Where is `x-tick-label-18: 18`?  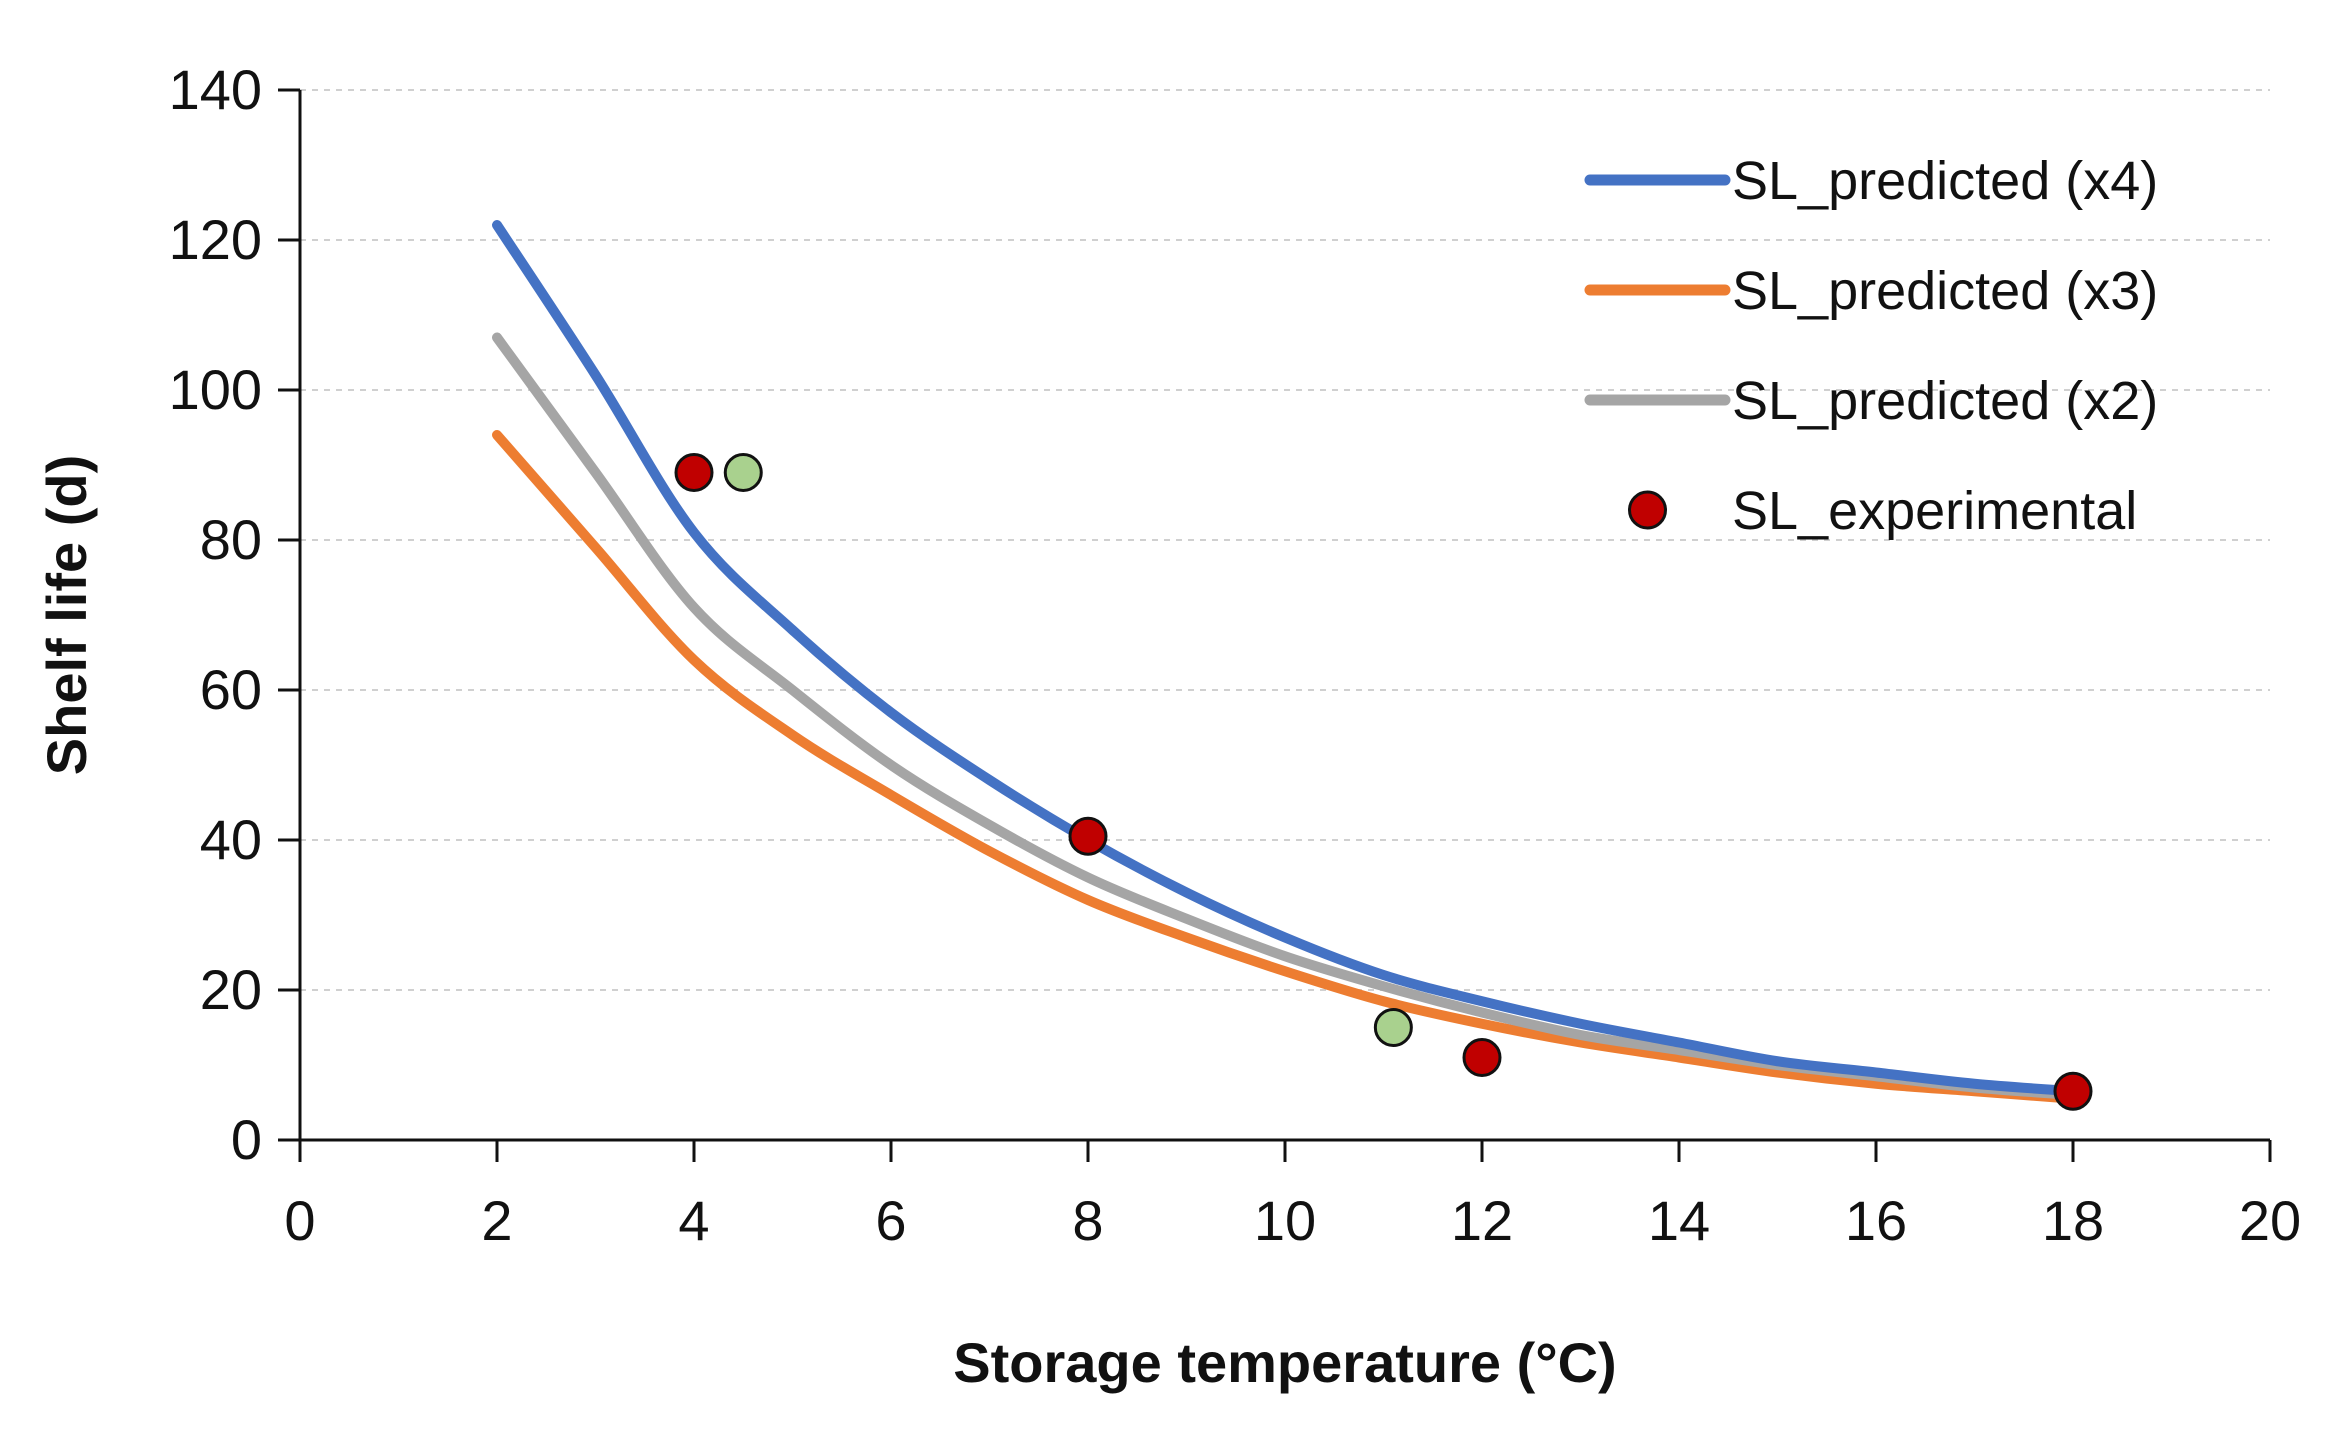
x-tick-label-18: 18 is located at coordinates (2073, 1220).